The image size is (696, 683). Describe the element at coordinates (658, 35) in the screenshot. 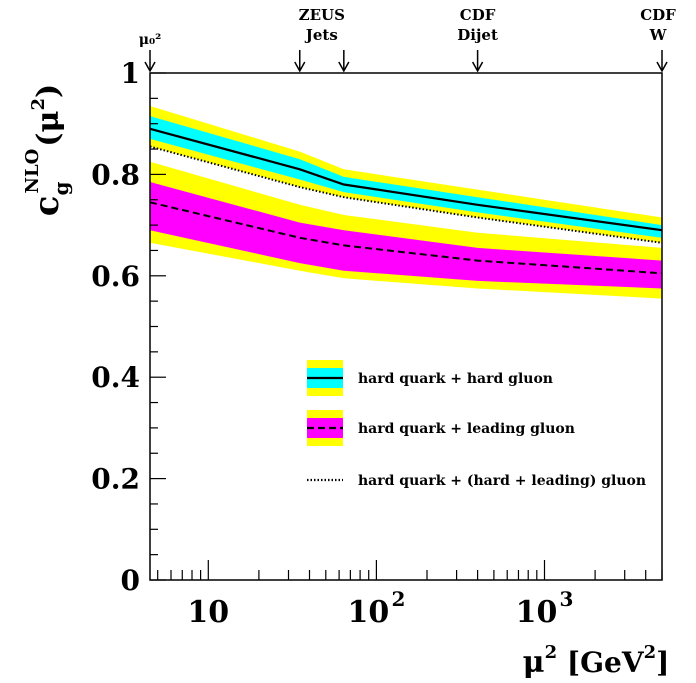

I see `marker-label: W` at that location.